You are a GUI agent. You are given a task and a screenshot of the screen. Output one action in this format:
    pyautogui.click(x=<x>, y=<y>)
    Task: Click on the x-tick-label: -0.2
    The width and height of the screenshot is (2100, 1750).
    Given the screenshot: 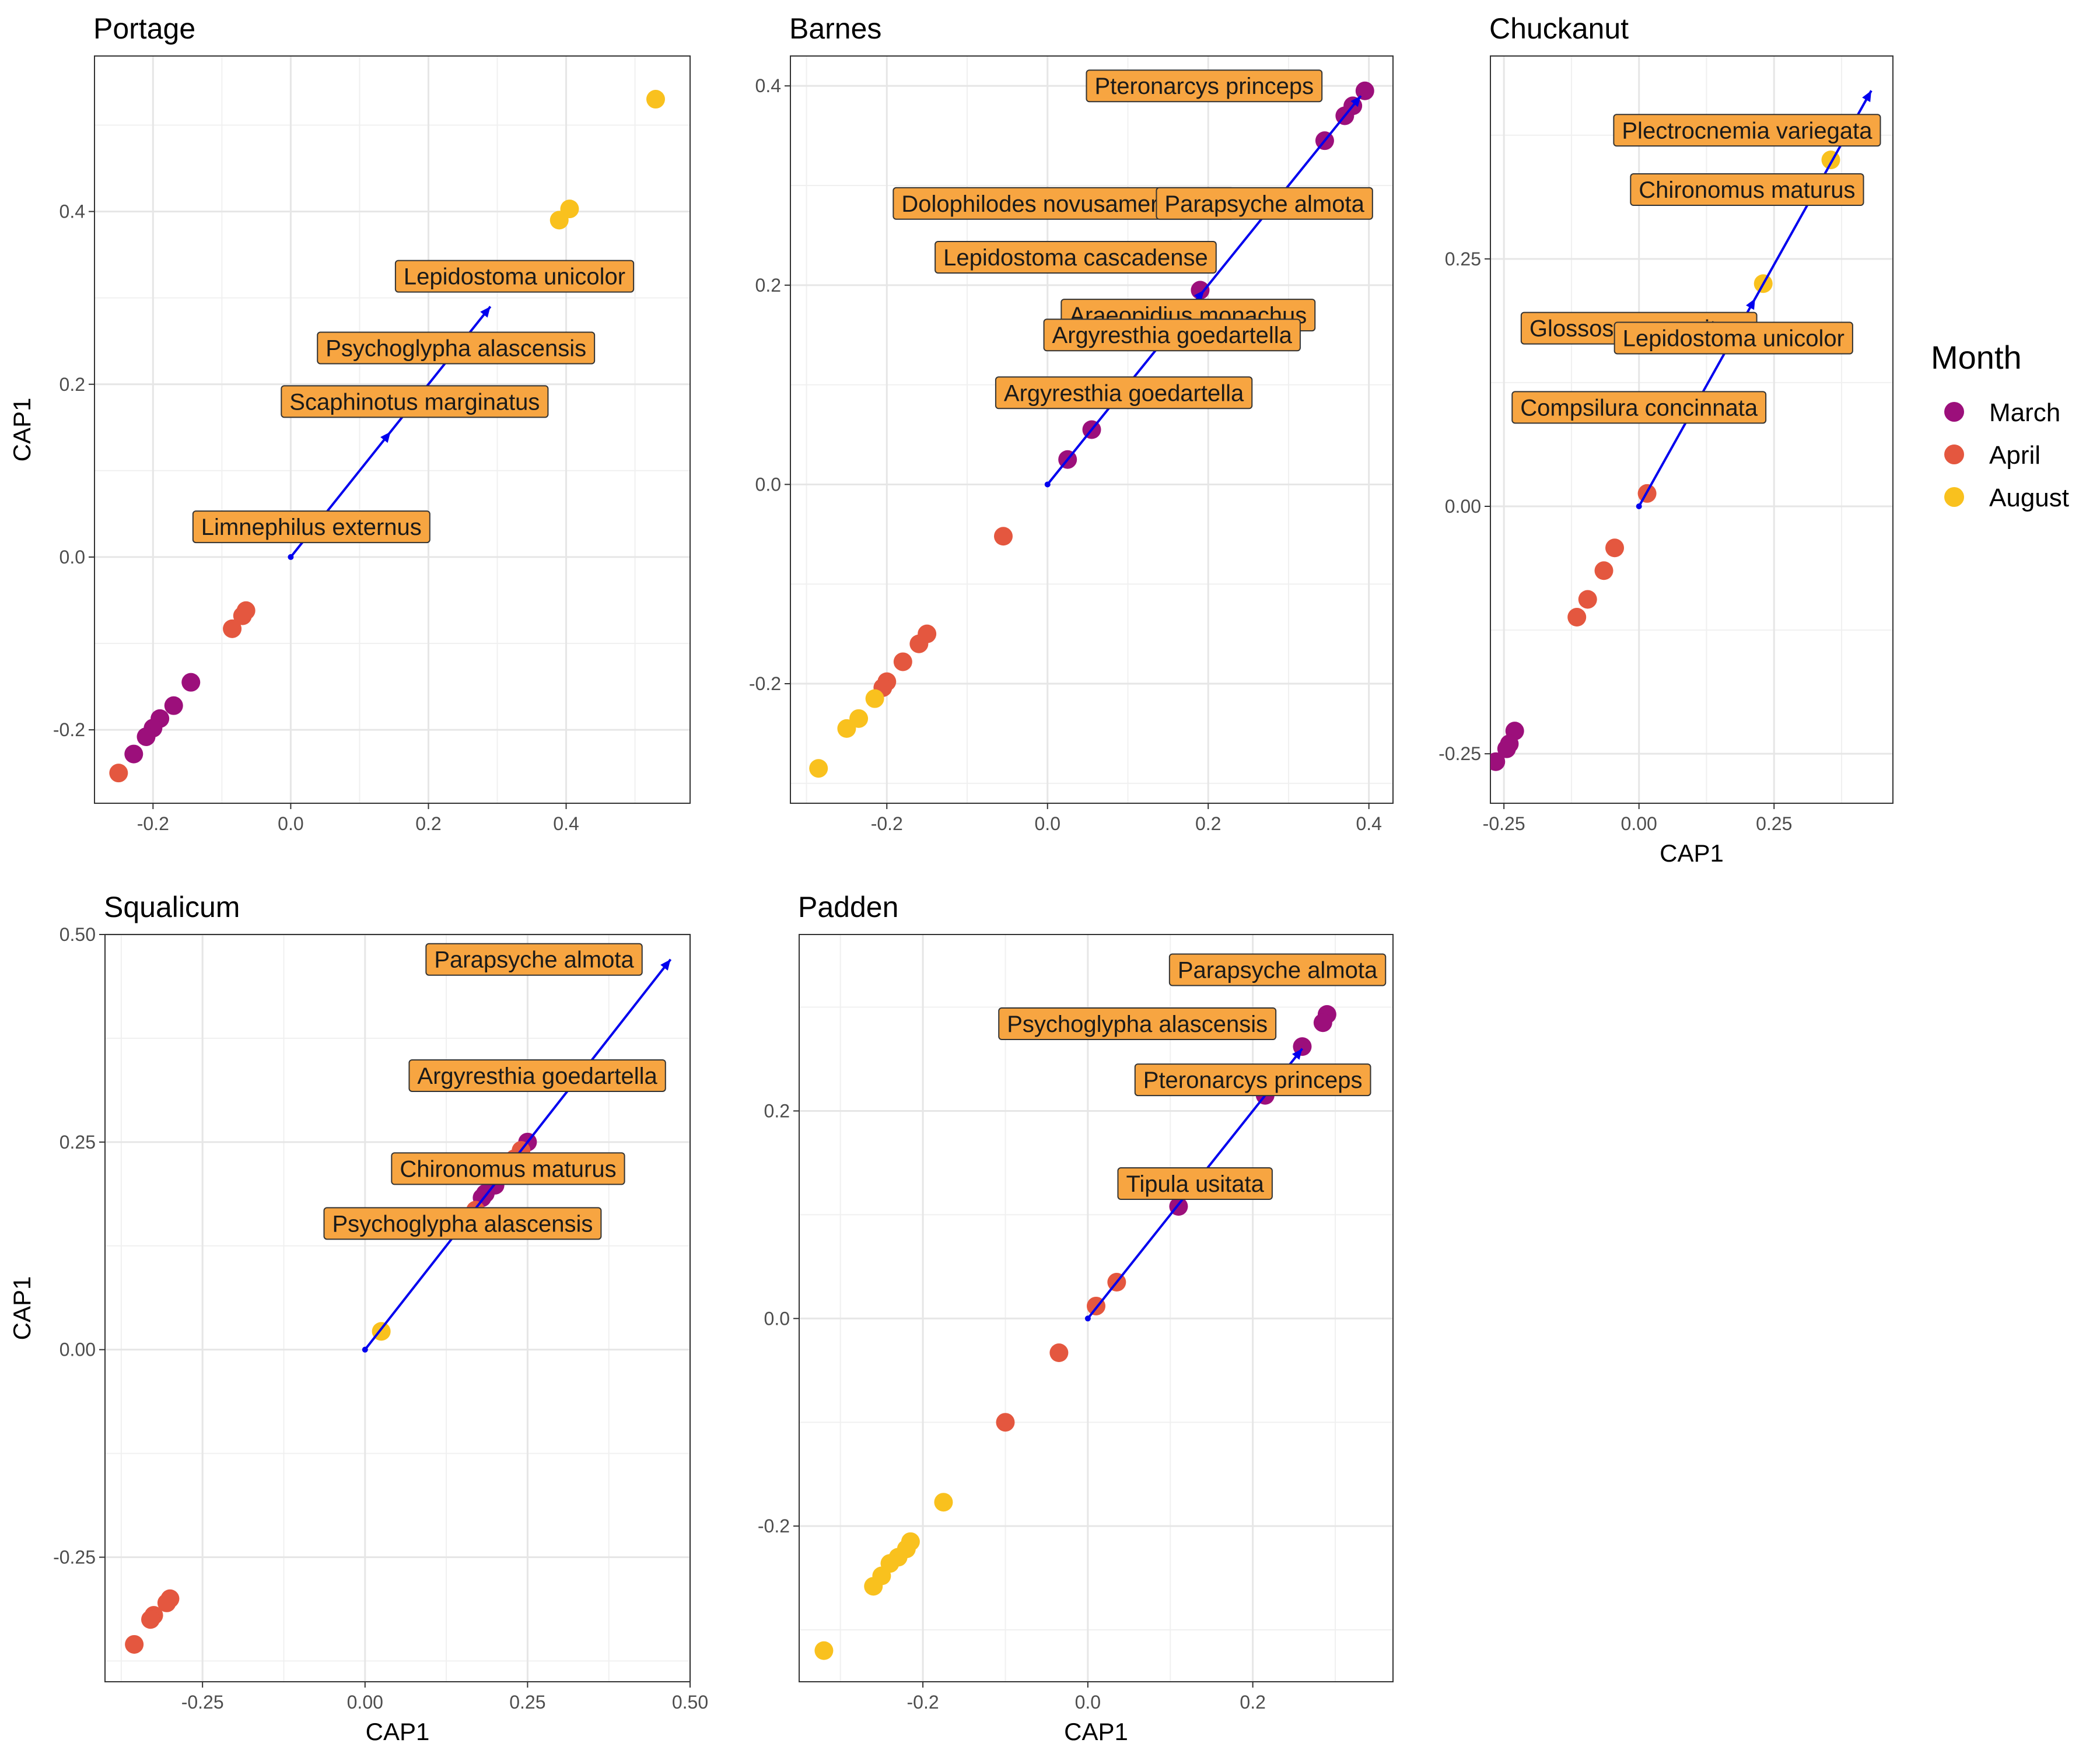 What is the action you would take?
    pyautogui.click(x=887, y=823)
    